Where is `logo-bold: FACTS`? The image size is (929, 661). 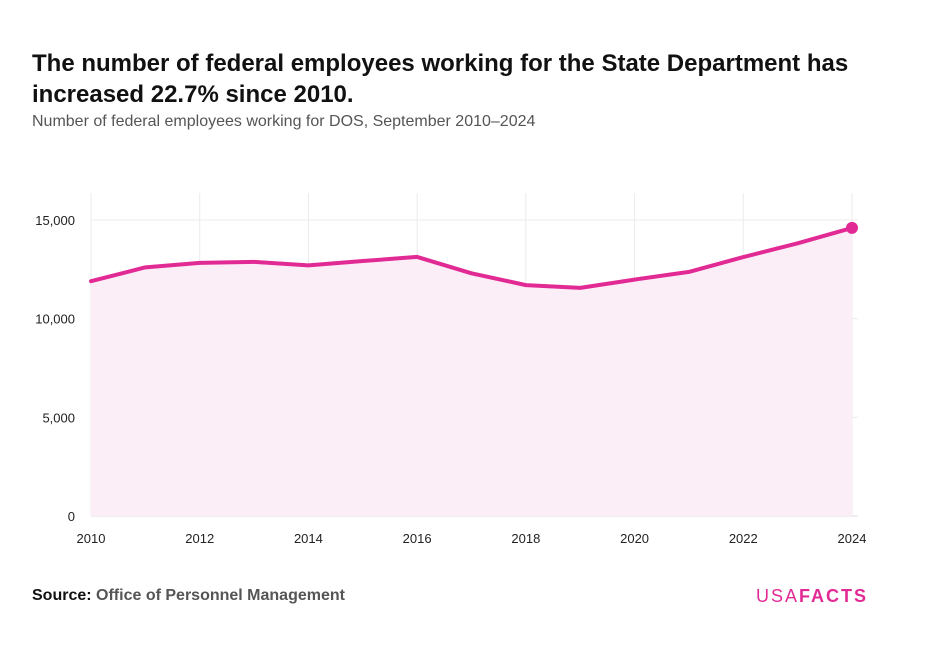
logo-bold: FACTS is located at coordinates (834, 596).